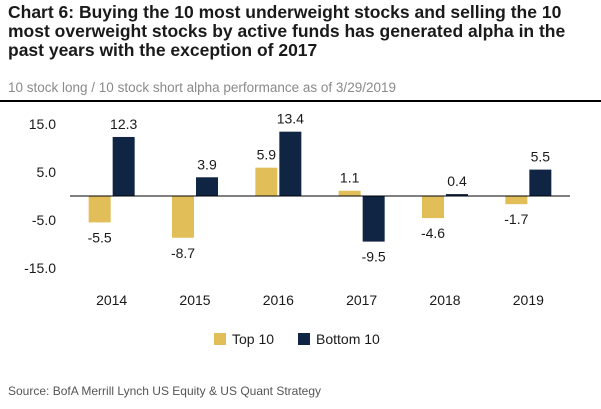  Describe the element at coordinates (266, 181) in the screenshot. I see `bar-top10-2016` at that location.